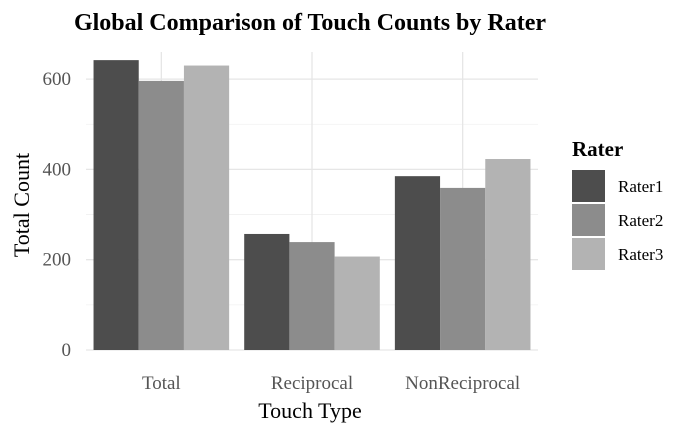  I want to click on bar-rater2-reciprocal, so click(312, 296).